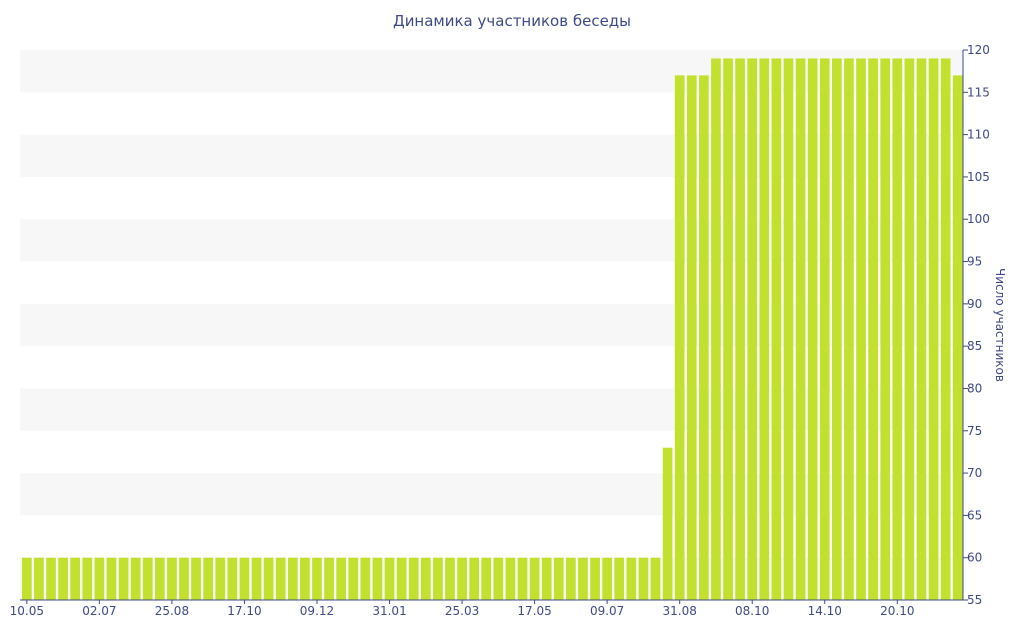 The image size is (1024, 644). What do you see at coordinates (317, 611) in the screenshot?
I see `x-tick-label: 09.12` at bounding box center [317, 611].